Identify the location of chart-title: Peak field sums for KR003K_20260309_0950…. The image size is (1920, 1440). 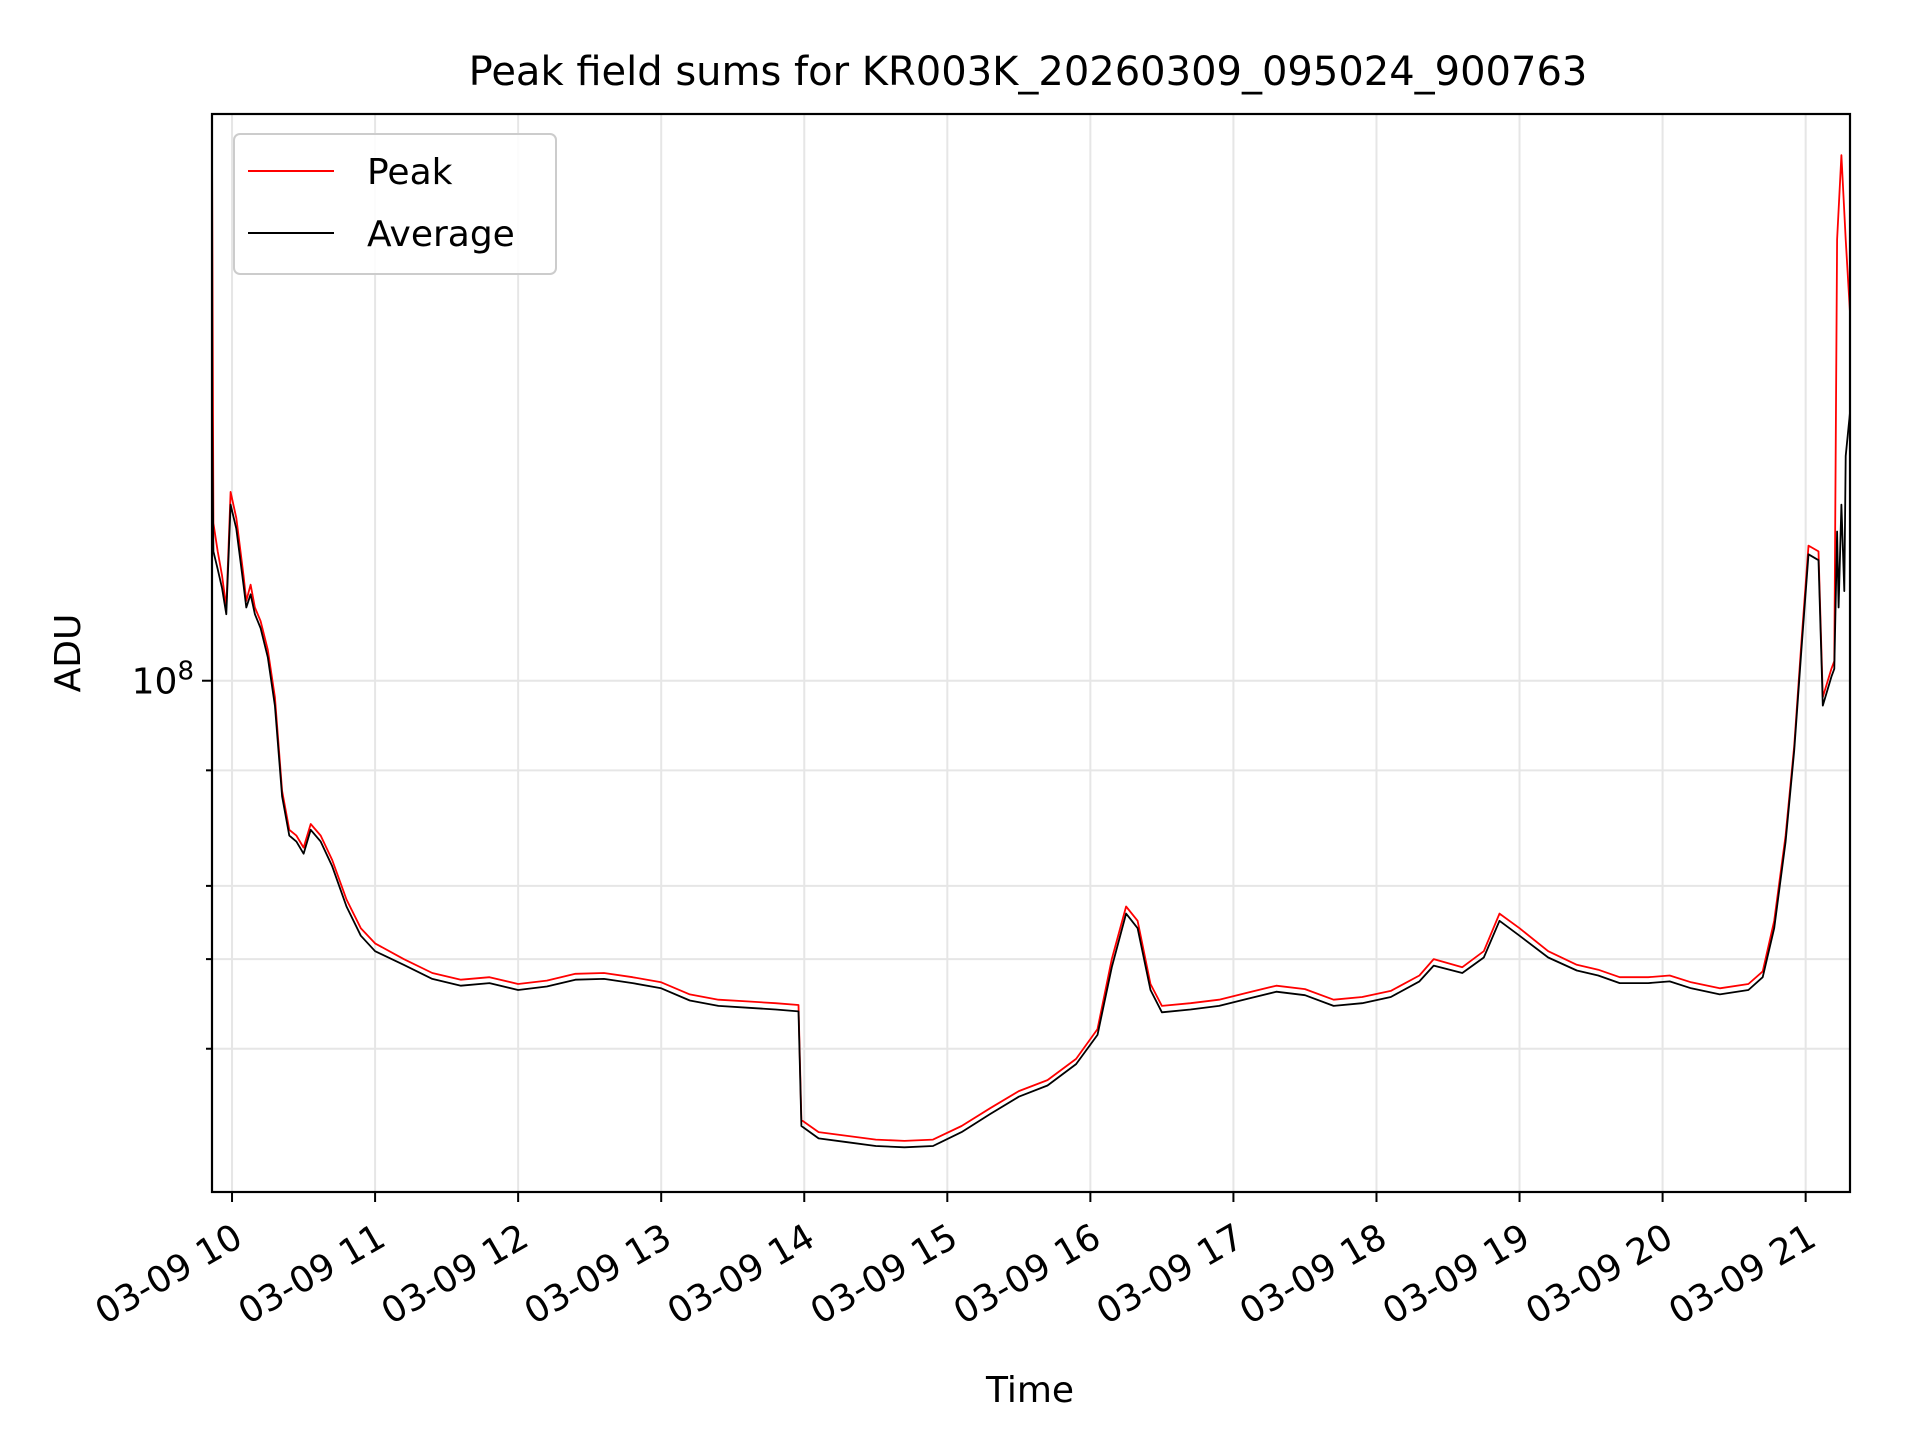
(1028, 72).